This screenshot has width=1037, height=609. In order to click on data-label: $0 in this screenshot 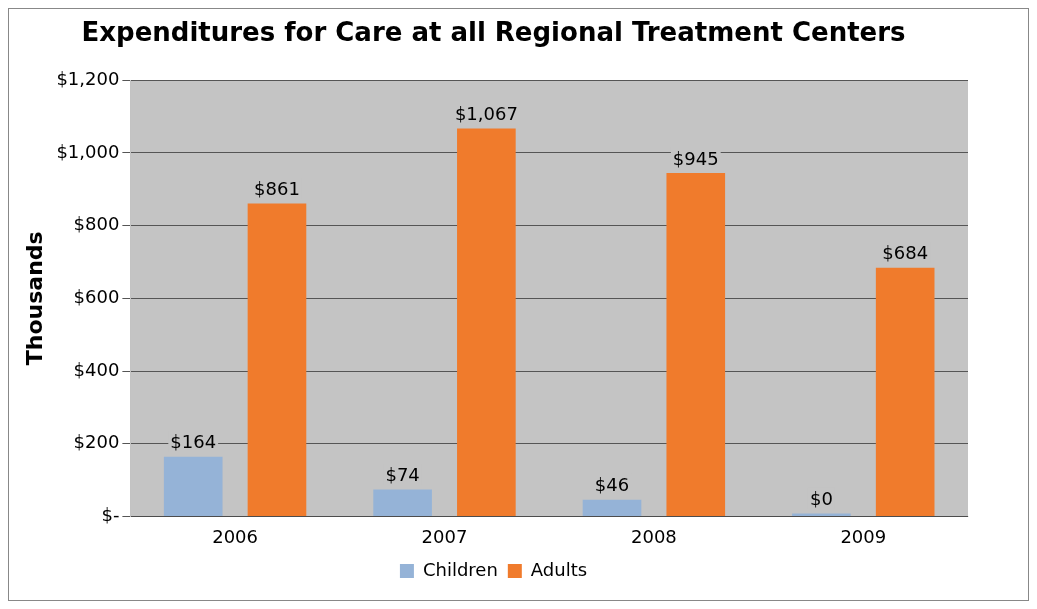, I will do `click(821, 499)`.